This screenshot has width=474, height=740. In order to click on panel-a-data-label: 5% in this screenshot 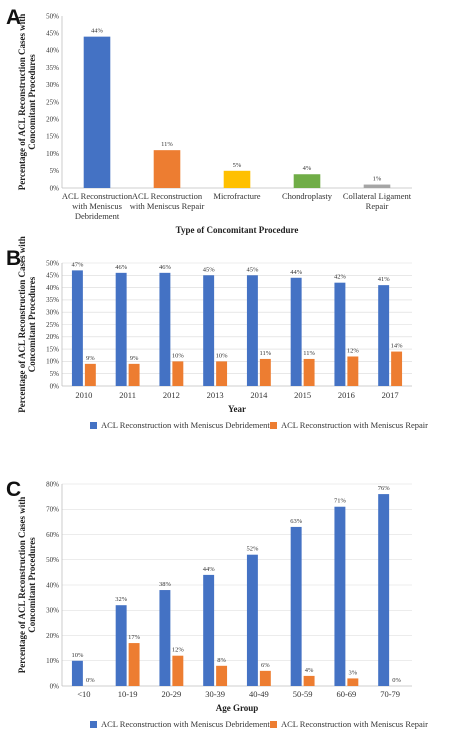, I will do `click(237, 165)`.